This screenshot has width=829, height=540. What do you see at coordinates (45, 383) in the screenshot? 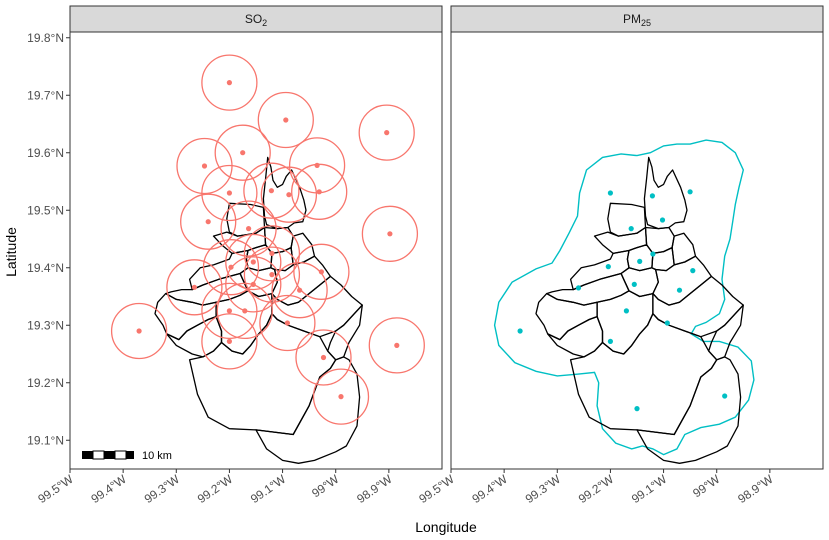
I see `y-tick-label: 19.2°N` at bounding box center [45, 383].